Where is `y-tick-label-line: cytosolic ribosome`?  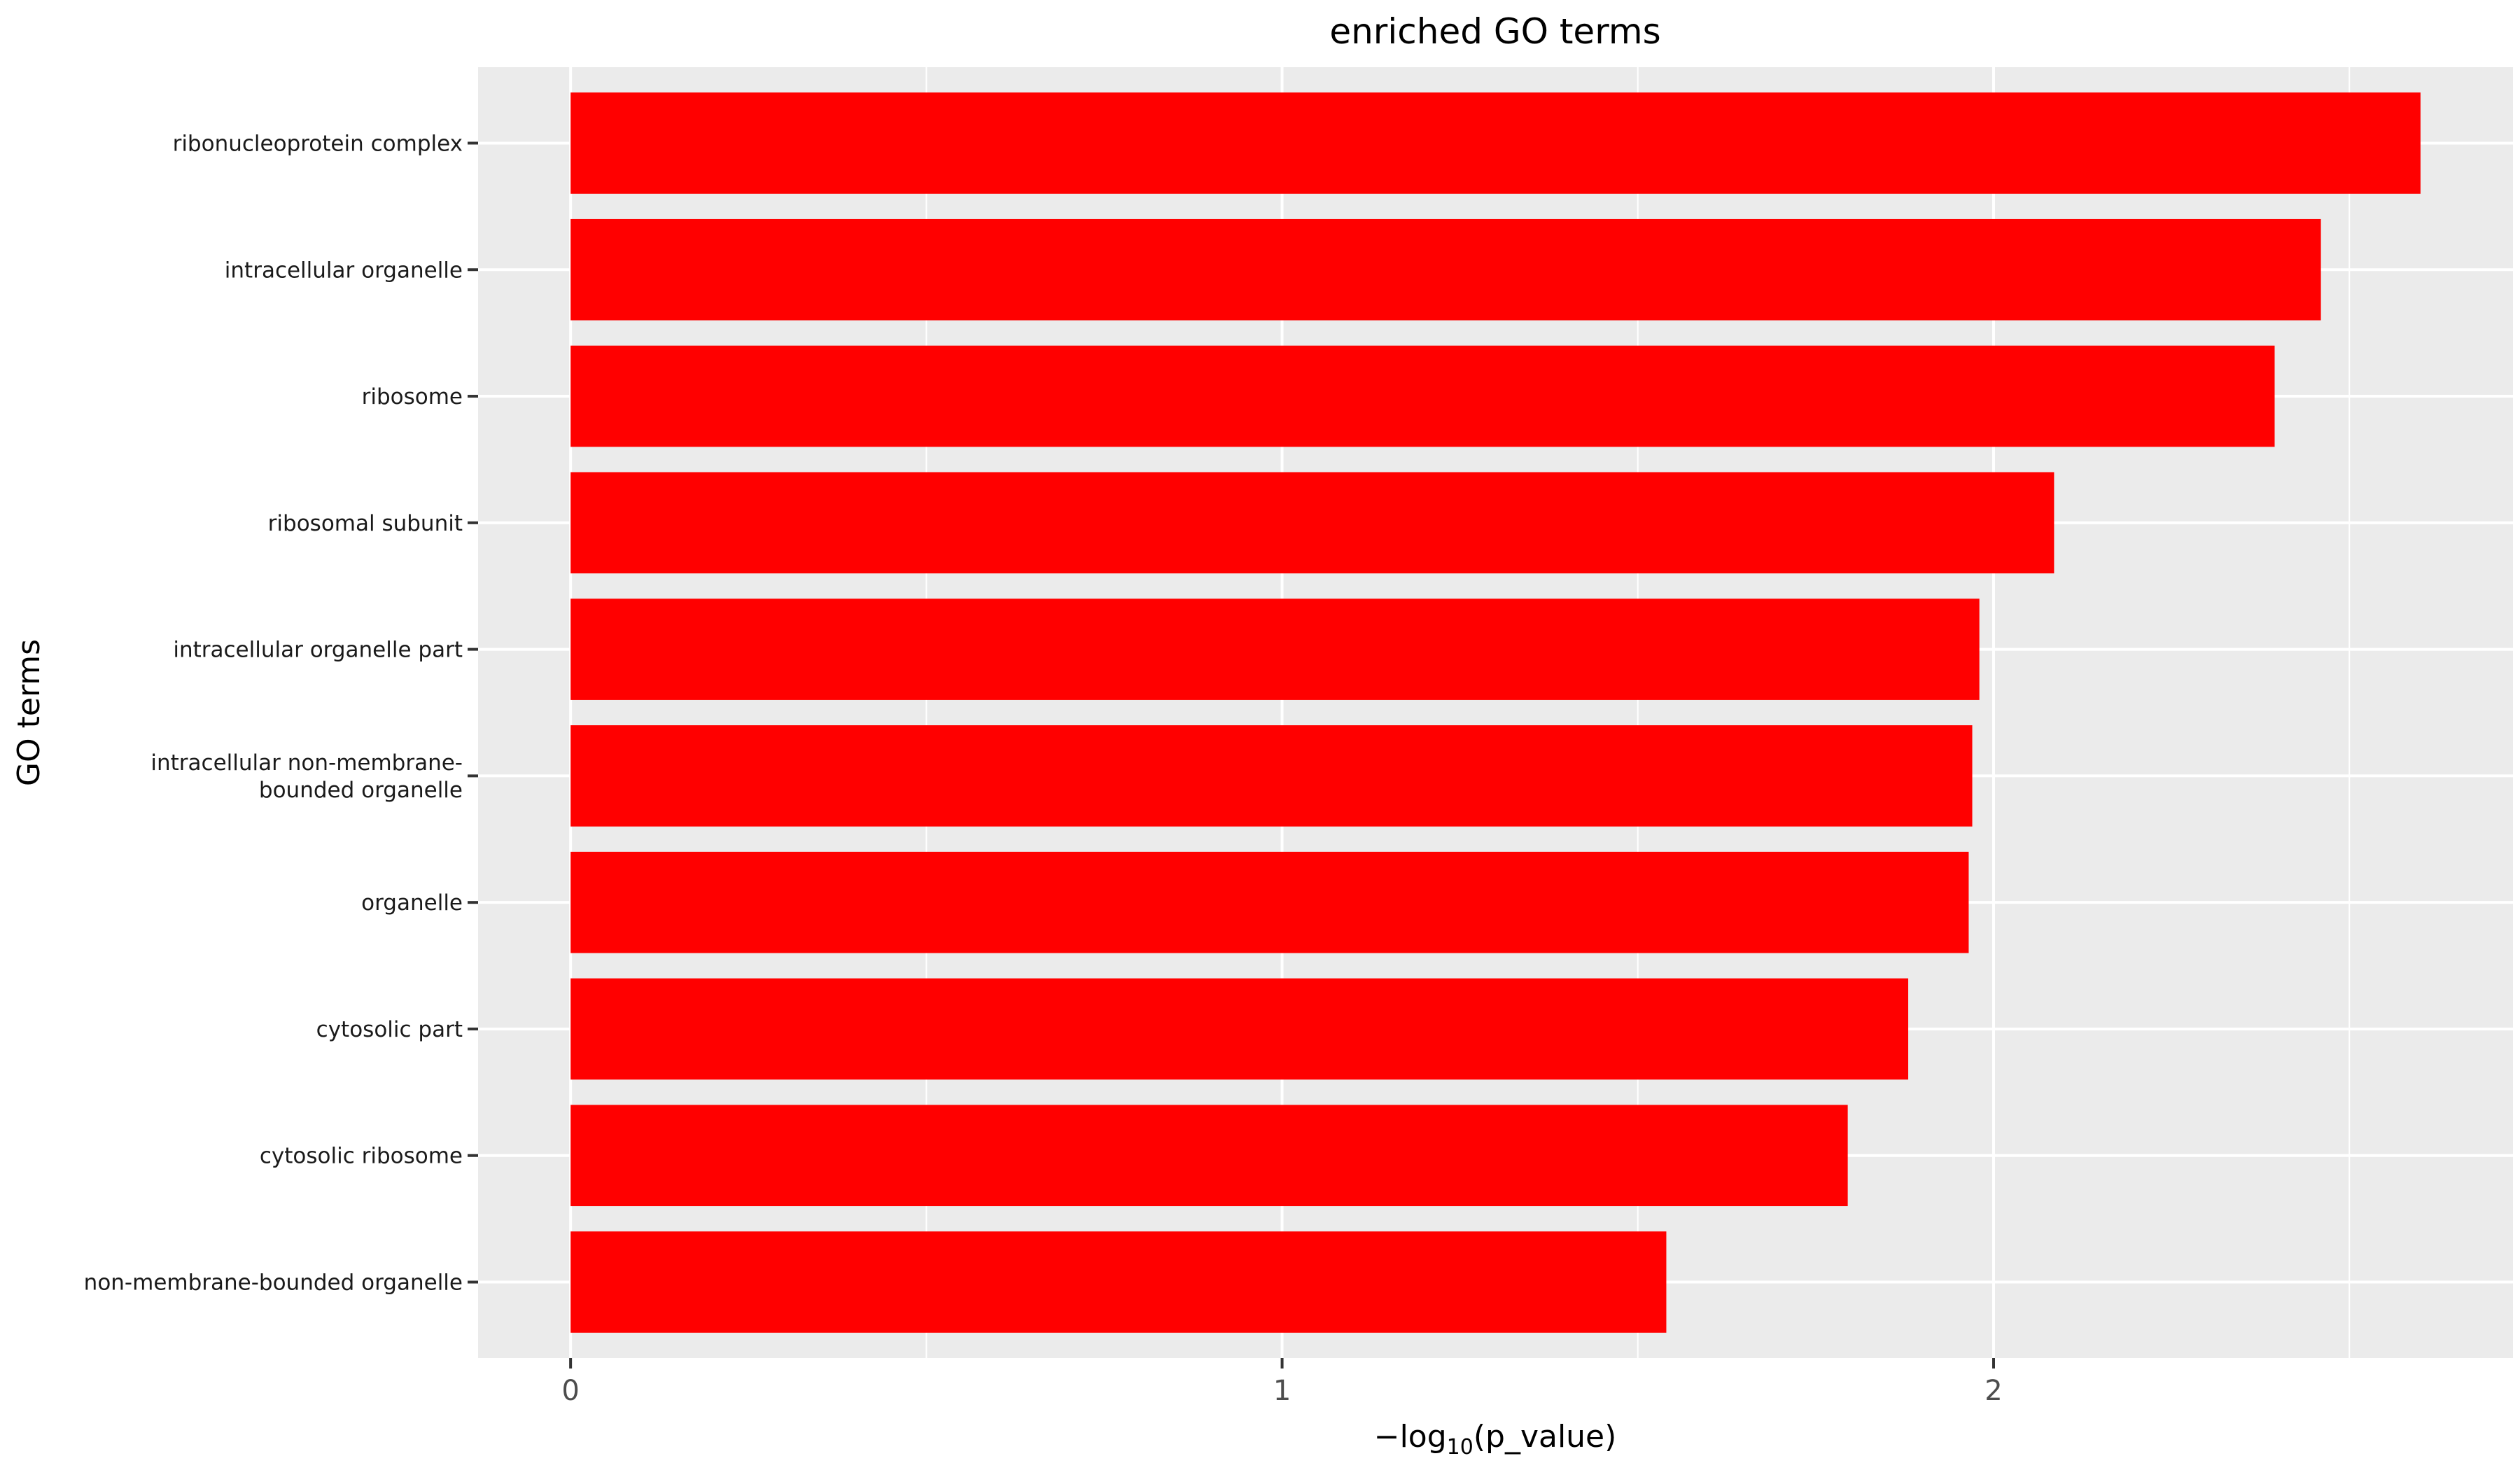 y-tick-label-line: cytosolic ribosome is located at coordinates (361, 1156).